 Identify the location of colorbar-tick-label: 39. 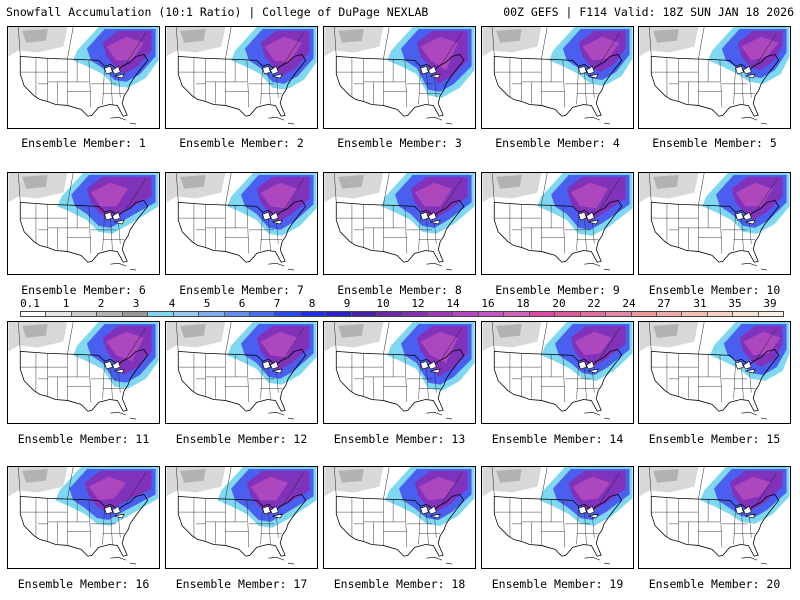
(770, 303).